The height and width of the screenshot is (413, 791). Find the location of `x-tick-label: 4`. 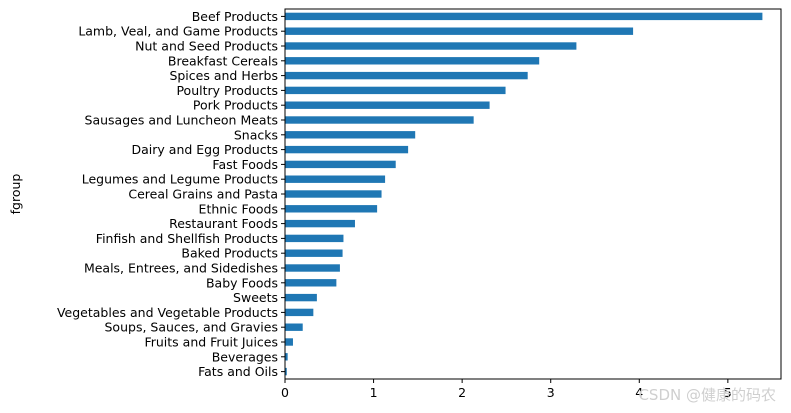

x-tick-label: 4 is located at coordinates (639, 392).